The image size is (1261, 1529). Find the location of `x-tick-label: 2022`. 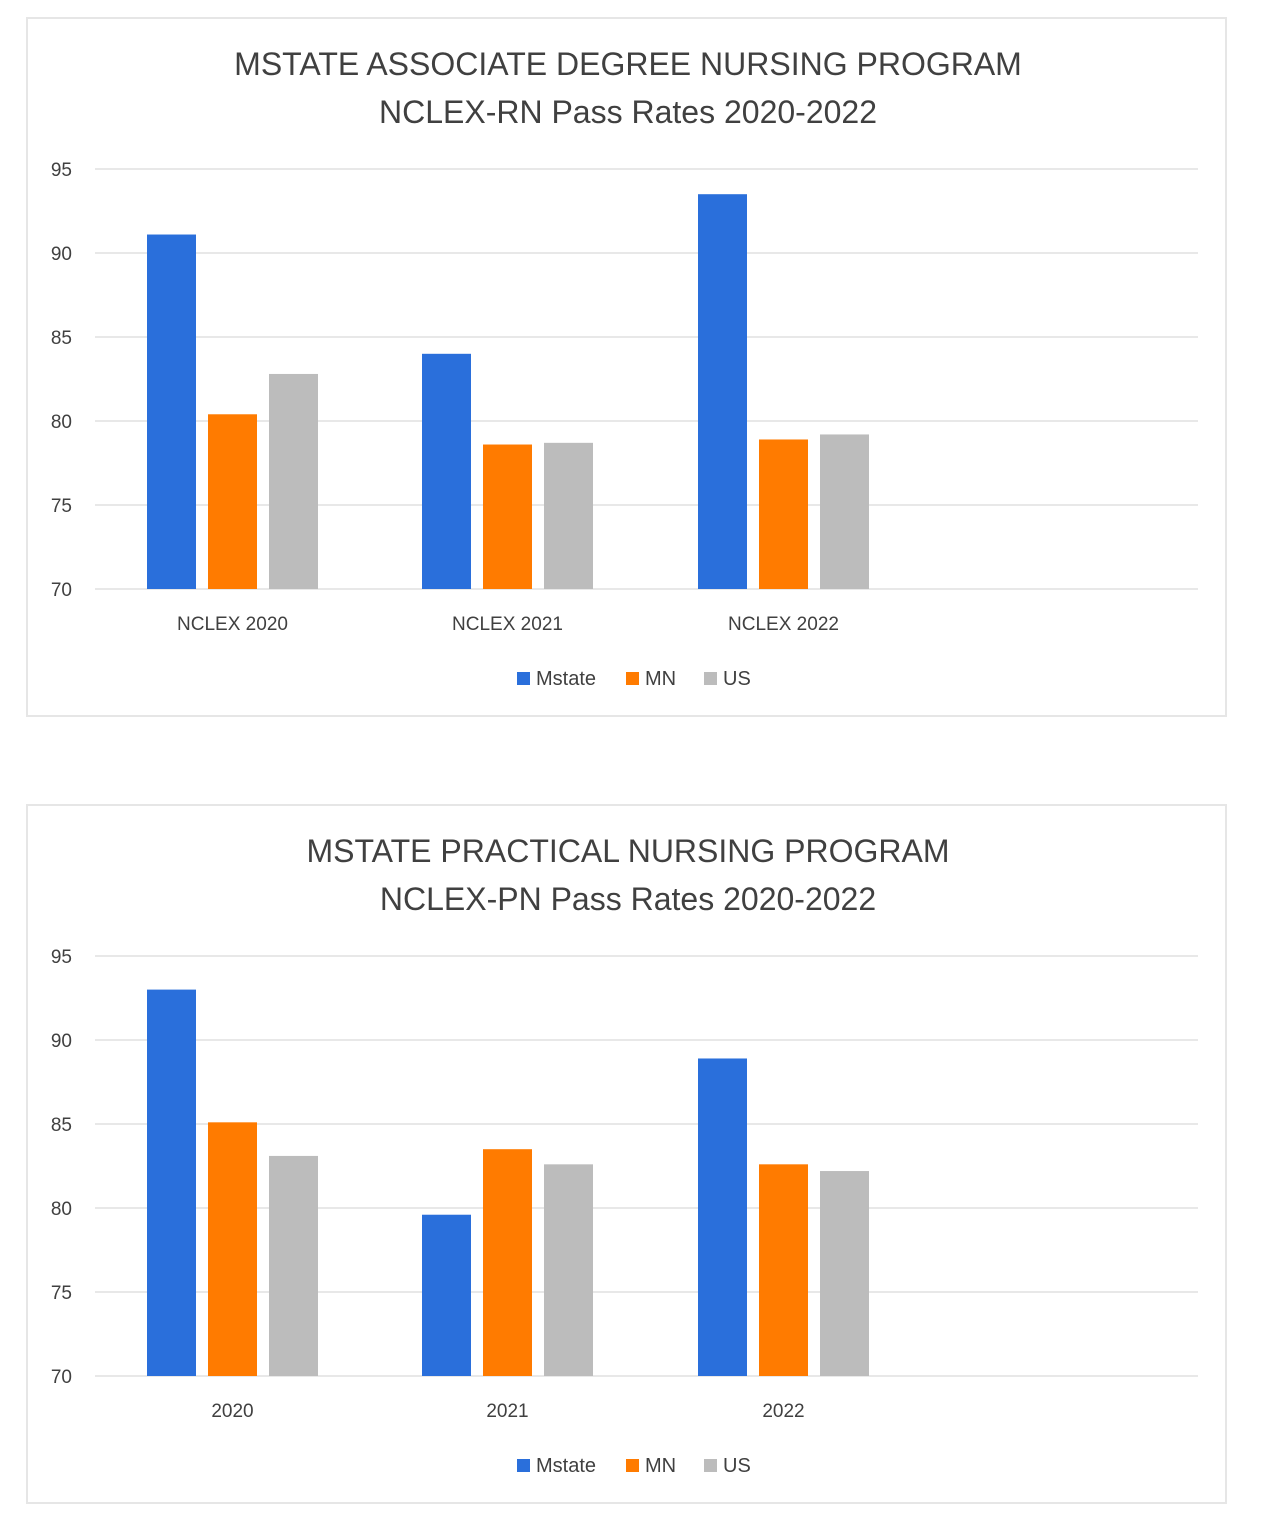

x-tick-label: 2022 is located at coordinates (783, 1411).